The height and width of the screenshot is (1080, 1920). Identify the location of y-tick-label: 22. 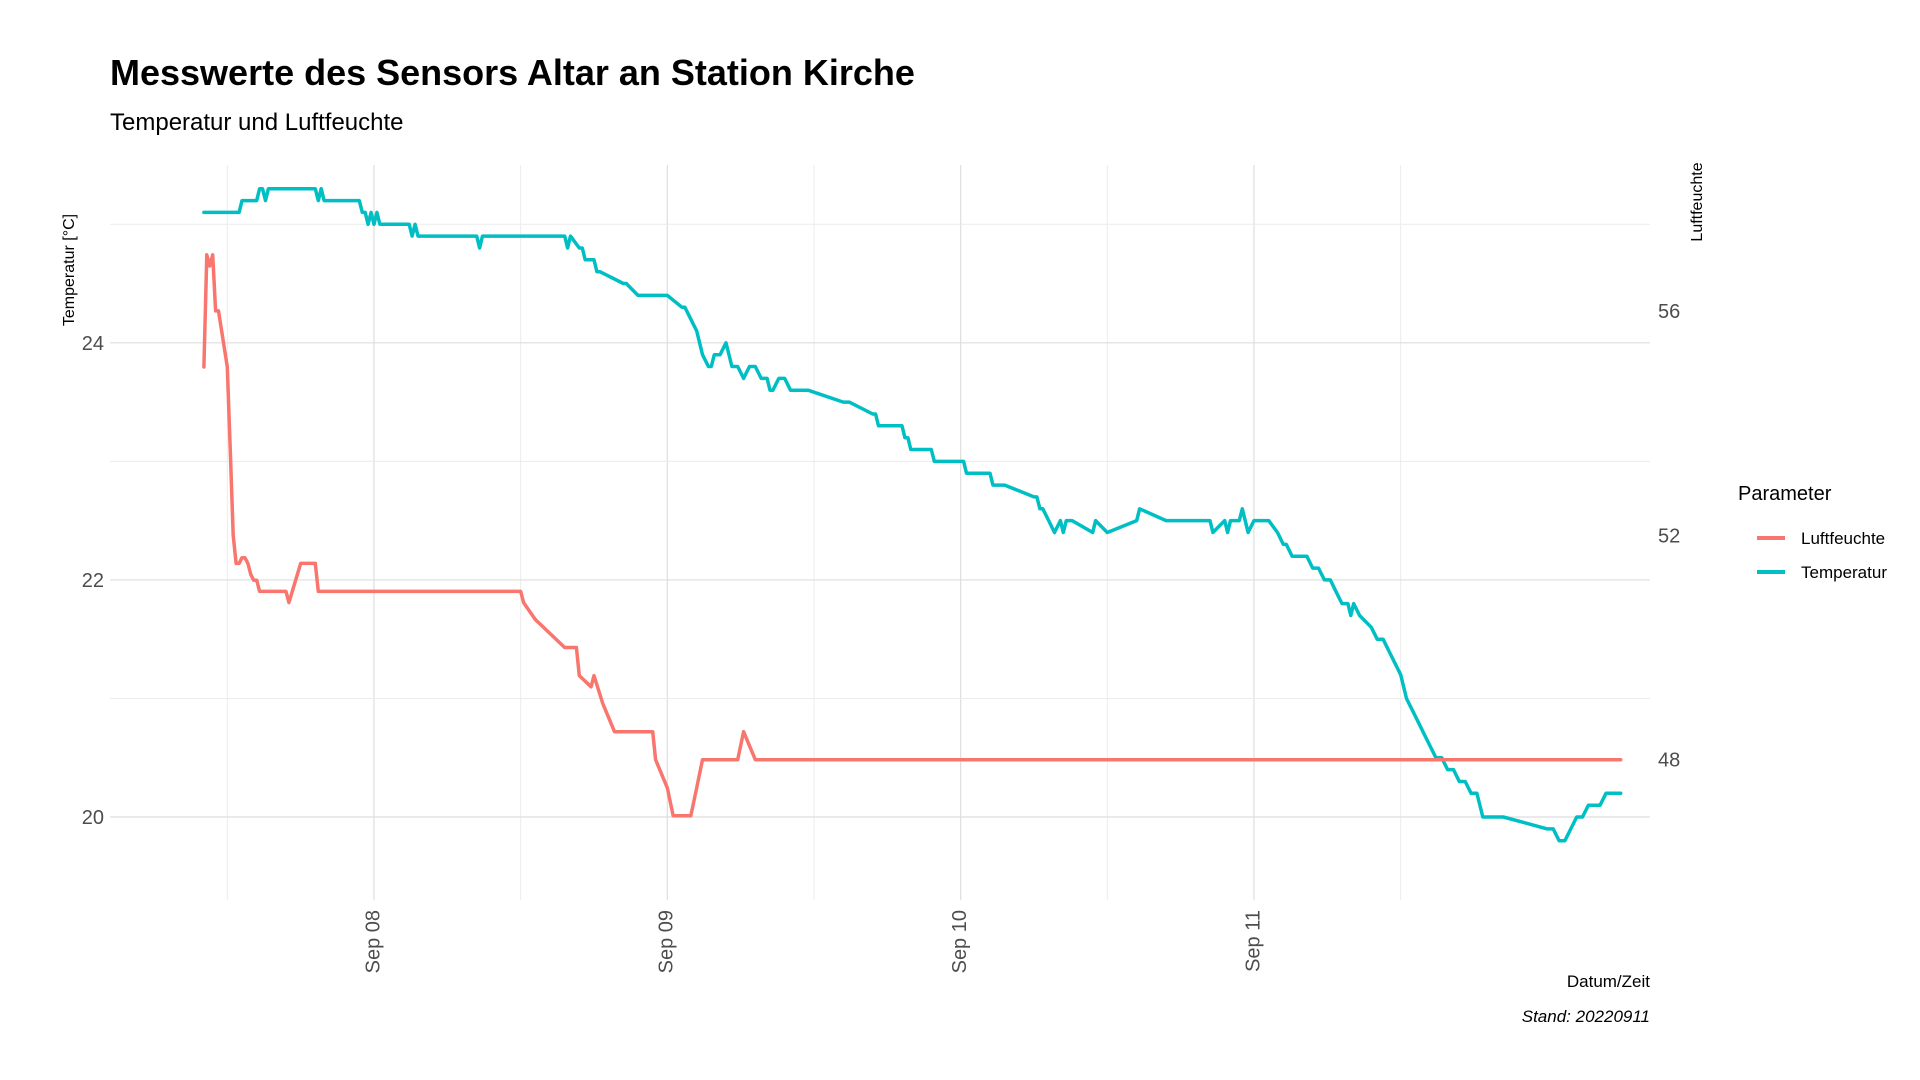
(93, 581).